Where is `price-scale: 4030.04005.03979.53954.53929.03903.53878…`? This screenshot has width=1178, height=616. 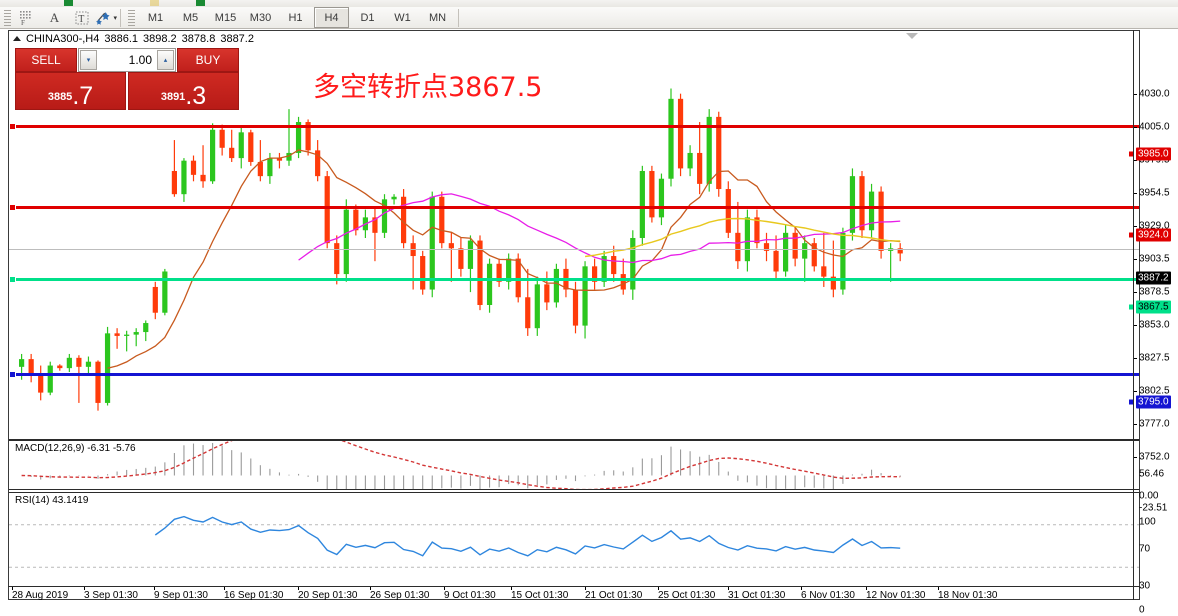
price-scale: 4030.04005.03979.53954.53929.03903.53878… is located at coordinates (1153, 323).